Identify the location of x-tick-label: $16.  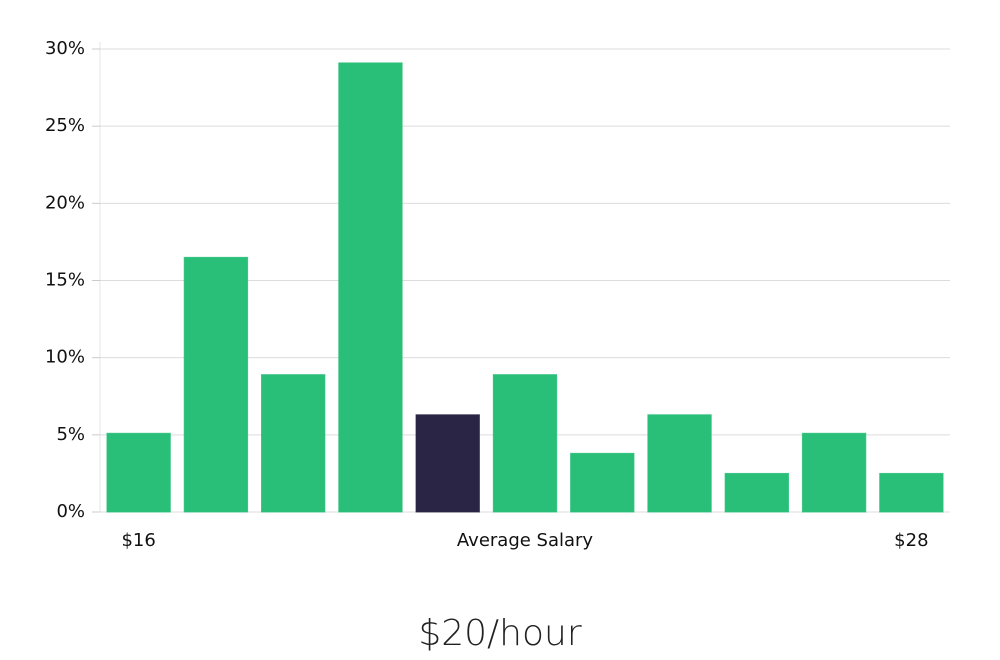
(138, 540).